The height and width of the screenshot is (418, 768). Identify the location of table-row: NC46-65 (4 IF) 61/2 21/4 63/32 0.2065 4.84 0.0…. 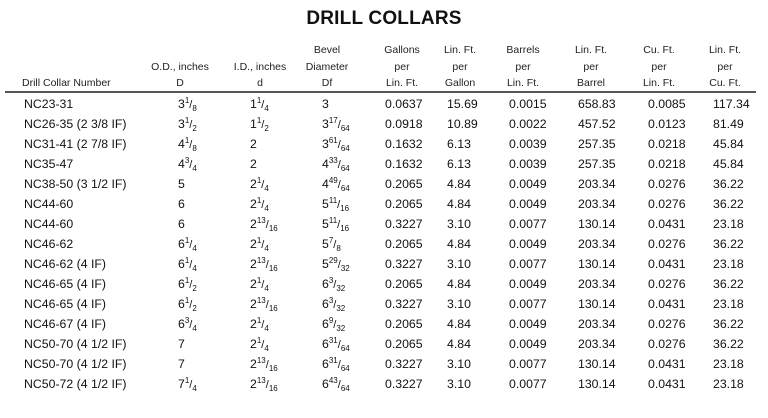
(384, 284).